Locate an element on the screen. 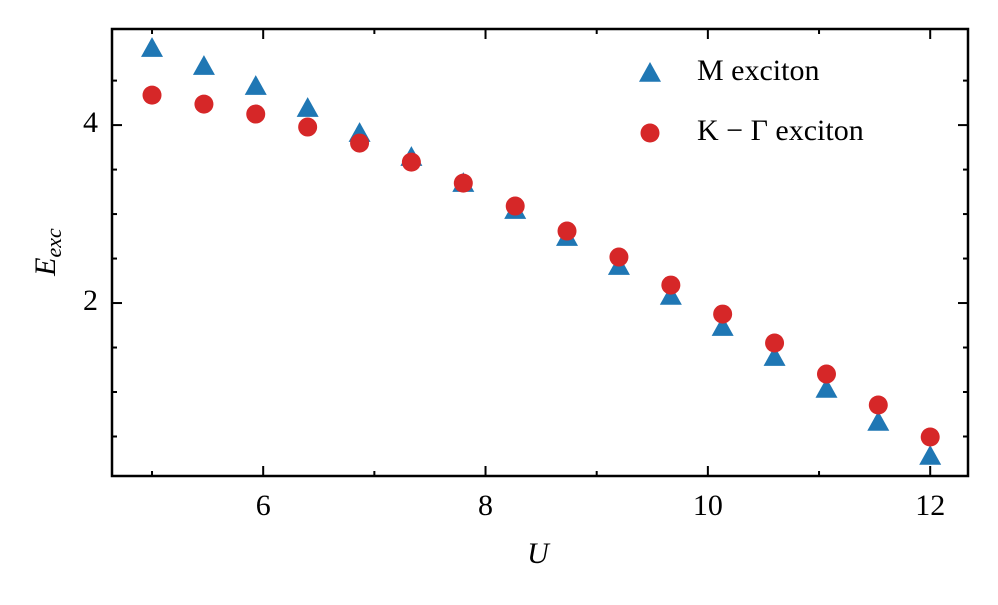 Image resolution: width=998 pixels, height=605 pixels. x-tick-label: 12 is located at coordinates (930, 505).